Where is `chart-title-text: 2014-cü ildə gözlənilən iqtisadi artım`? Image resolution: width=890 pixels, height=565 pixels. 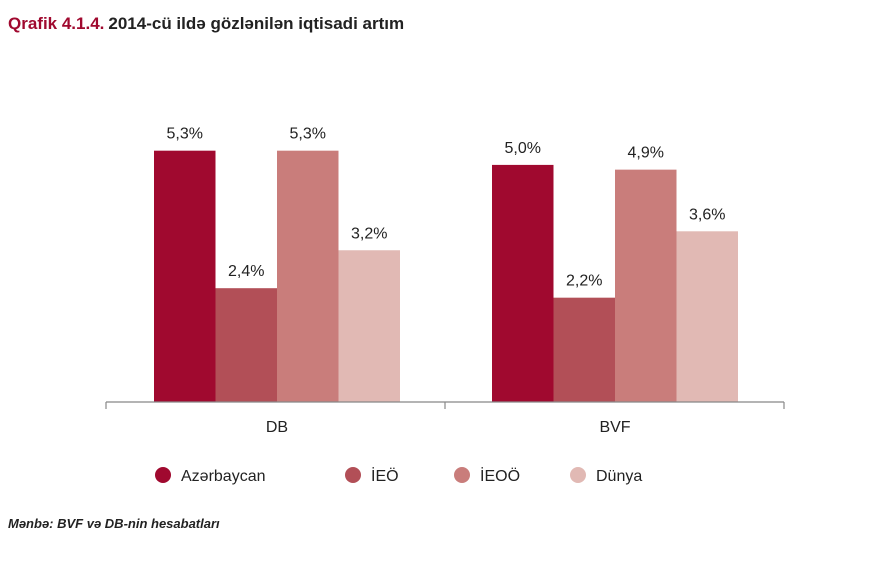 chart-title-text: 2014-cü ildə gözlənilən iqtisadi artım is located at coordinates (256, 23).